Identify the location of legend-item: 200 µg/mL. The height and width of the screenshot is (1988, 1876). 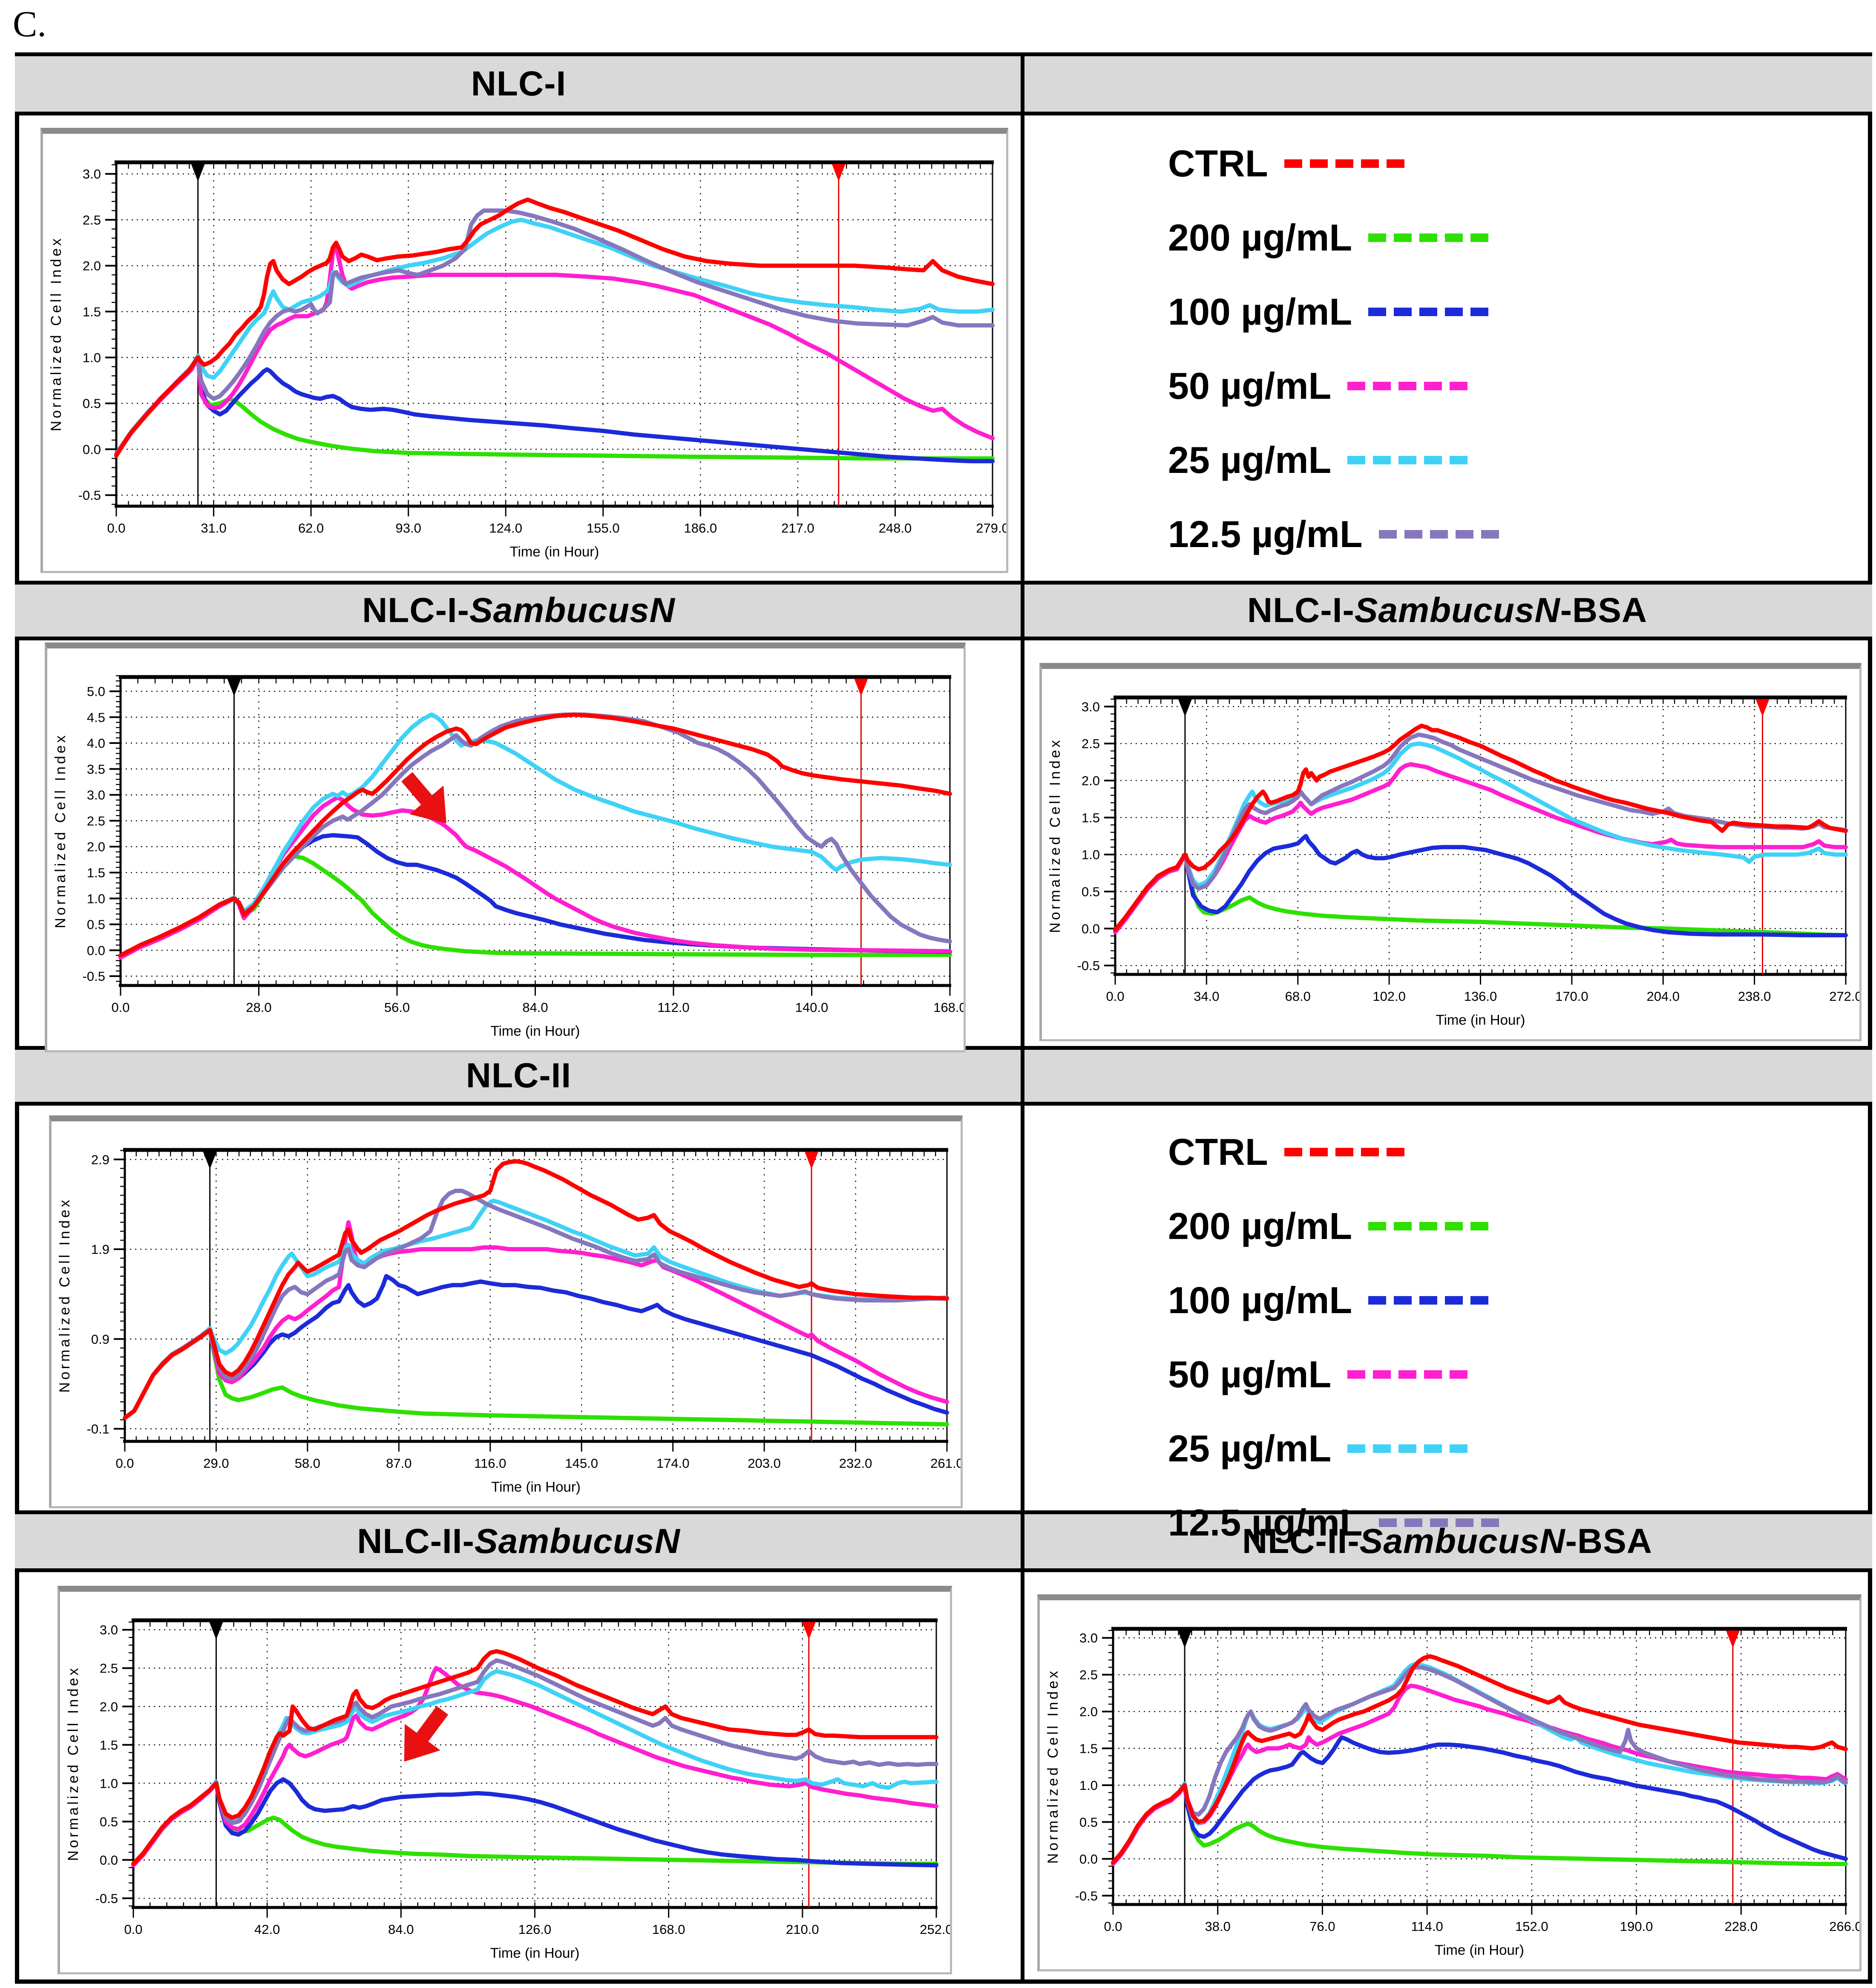
(1337, 238).